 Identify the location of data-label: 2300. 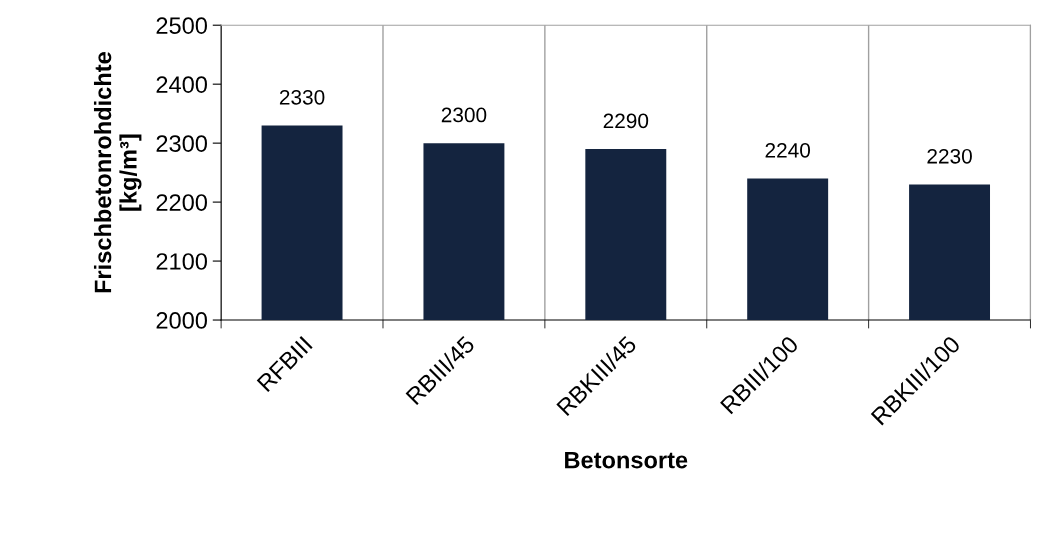
(464, 115).